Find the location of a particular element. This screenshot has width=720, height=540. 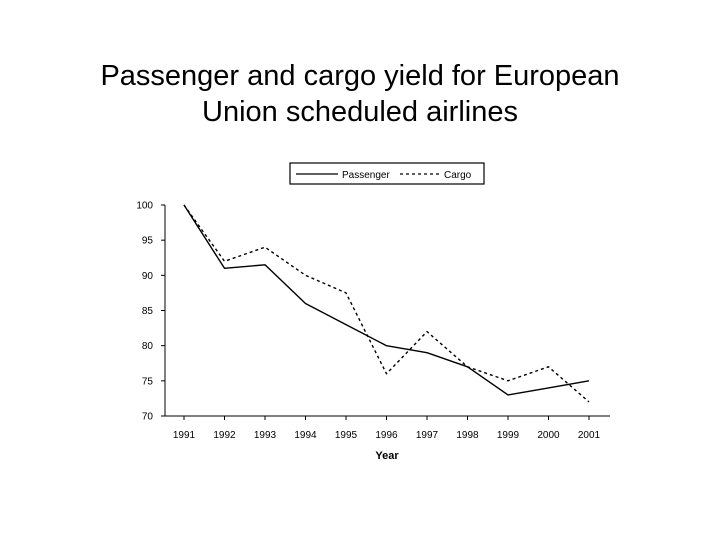

x-tick-label: 1999 is located at coordinates (508, 435).